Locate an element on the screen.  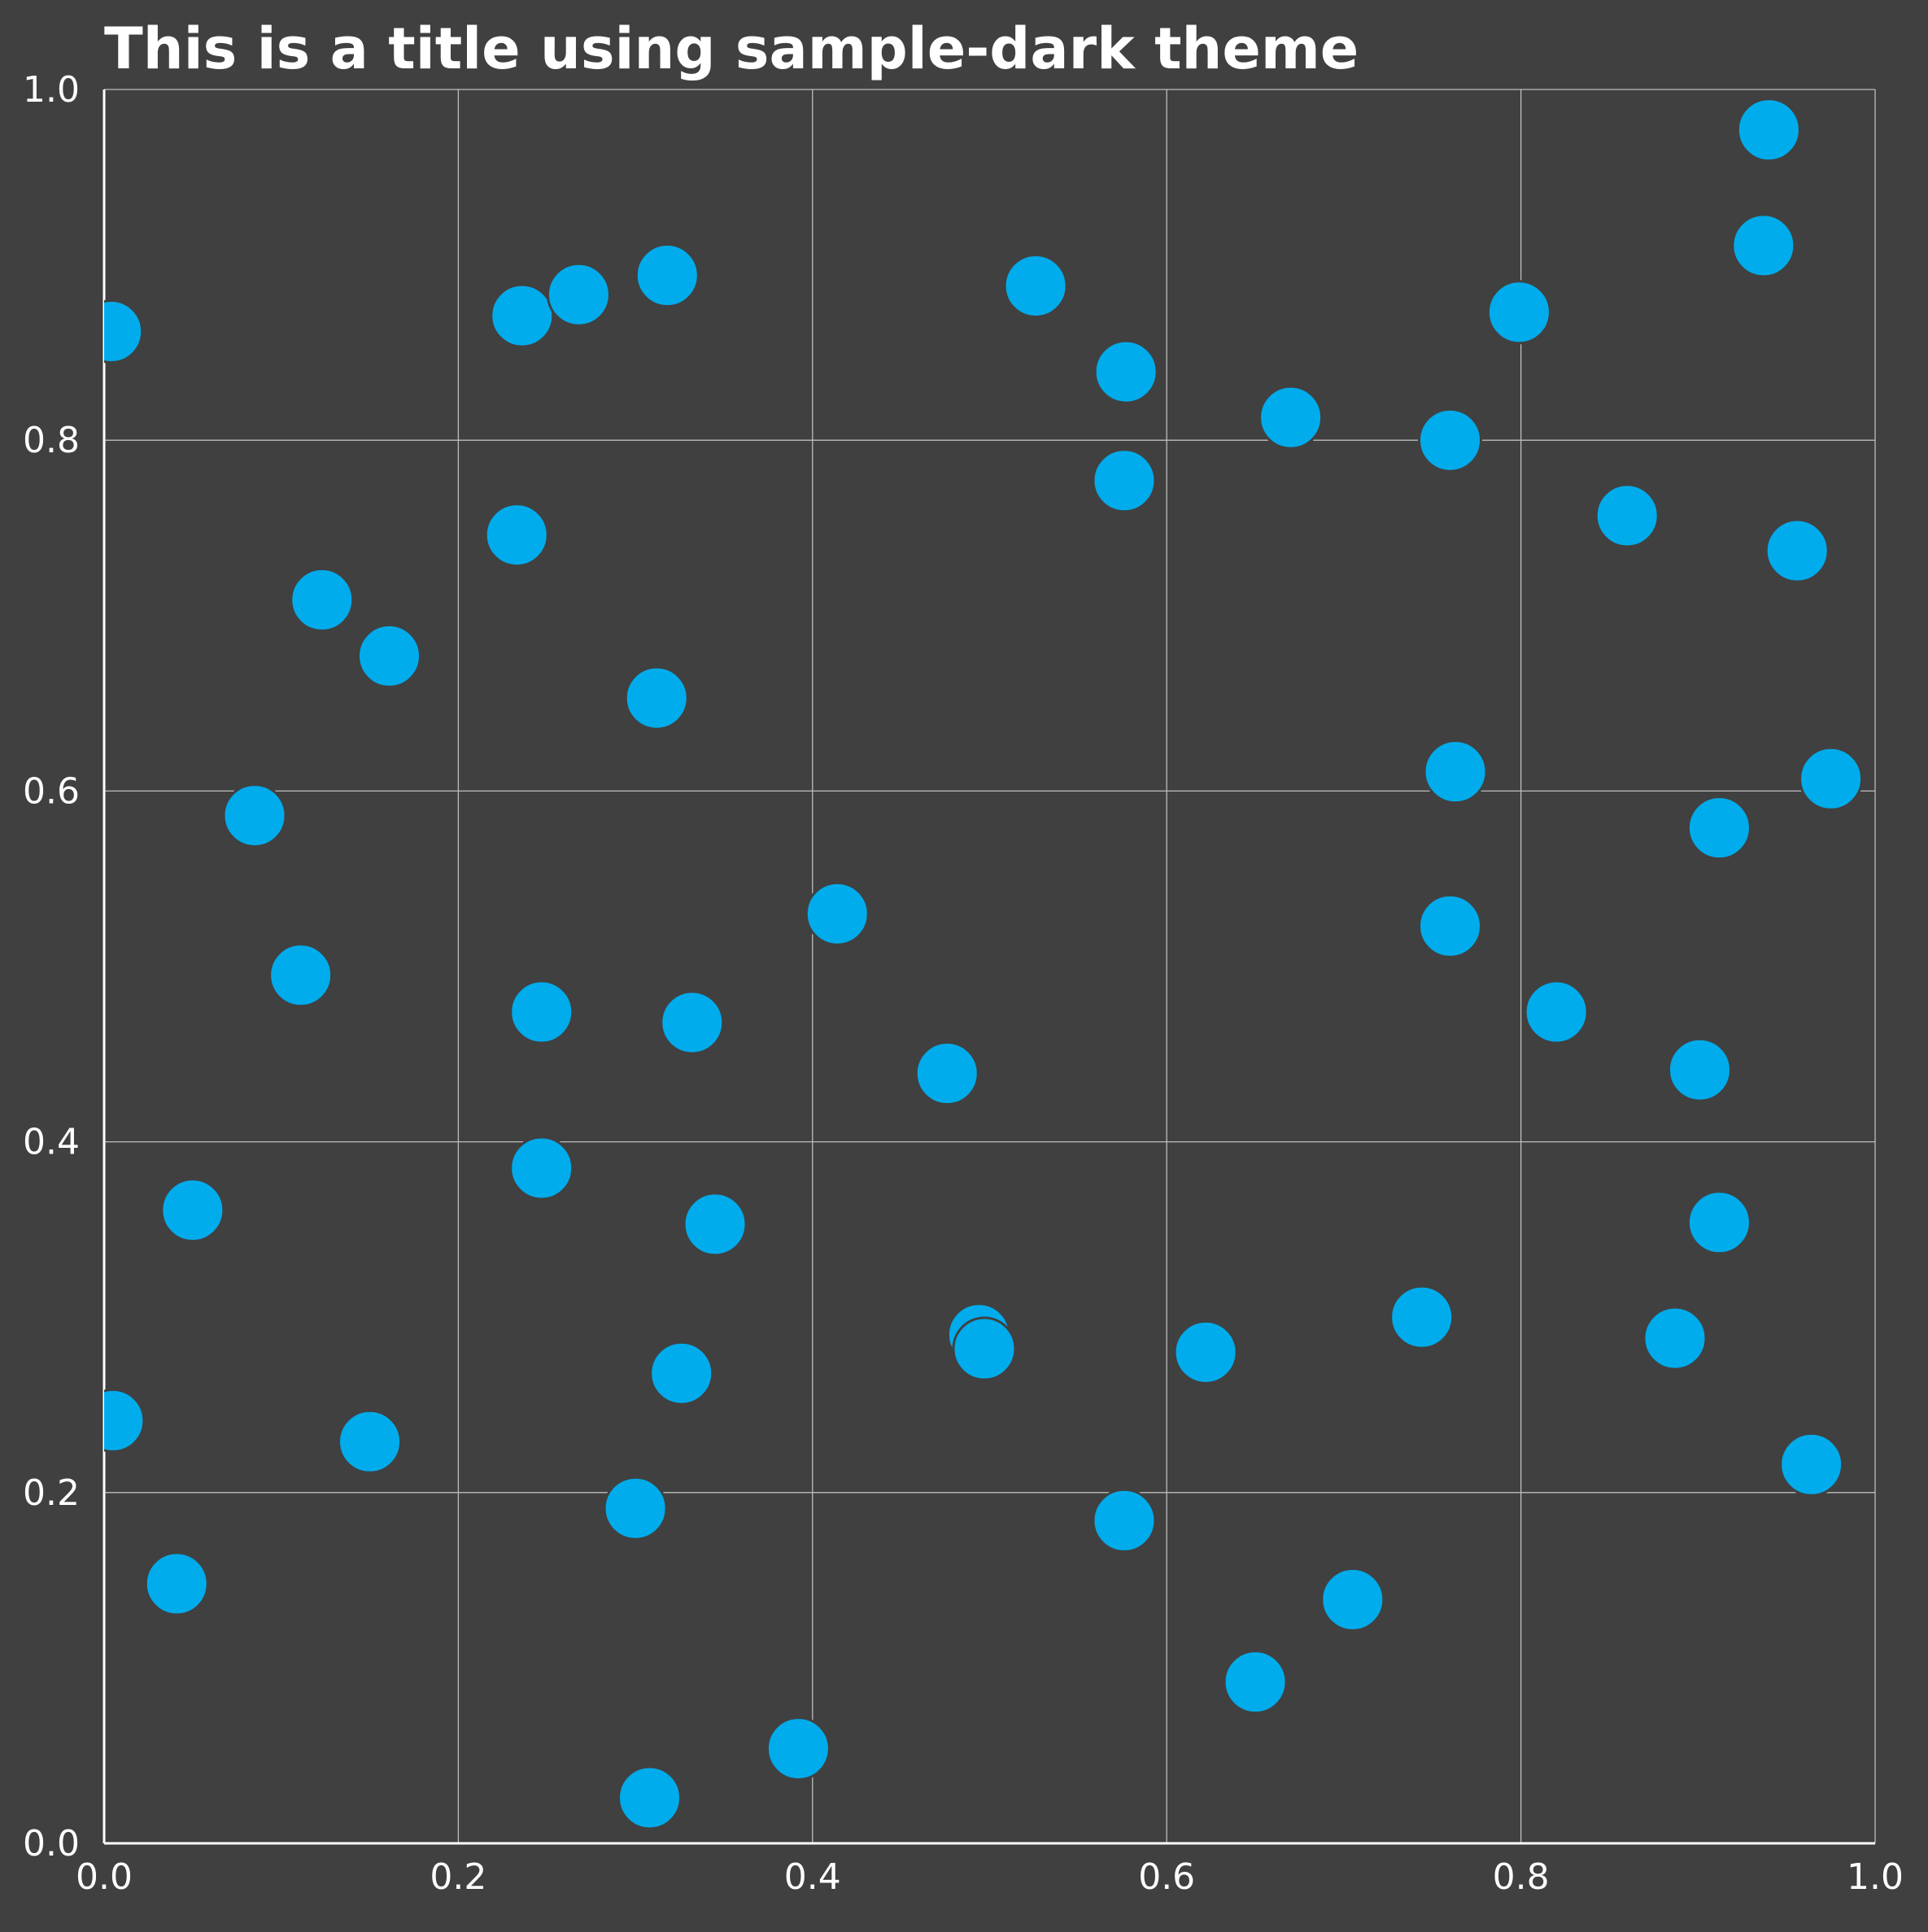
chart-title: This is a title using sample-dark theme is located at coordinates (731, 48).